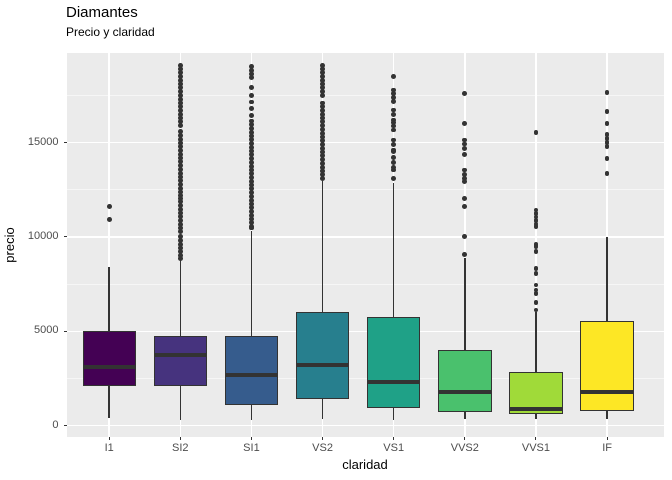 The width and height of the screenshot is (672, 480). I want to click on box-SI1, so click(251, 370).